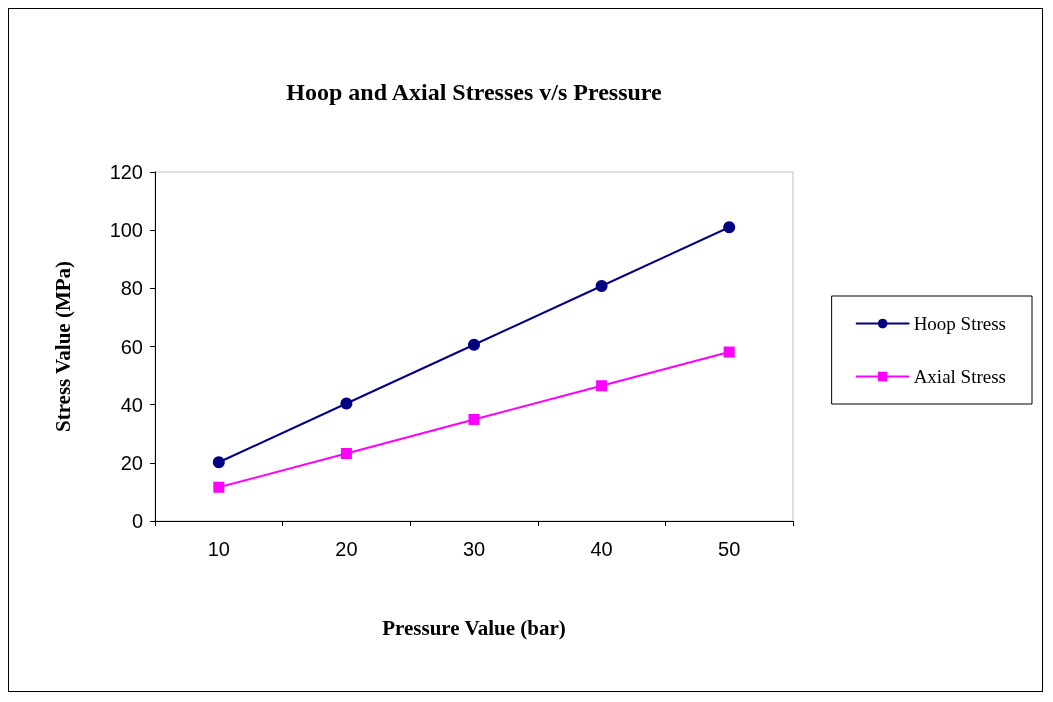 This screenshot has height=702, width=1053. Describe the element at coordinates (126, 172) in the screenshot. I see `y-tick-label: 120` at that location.